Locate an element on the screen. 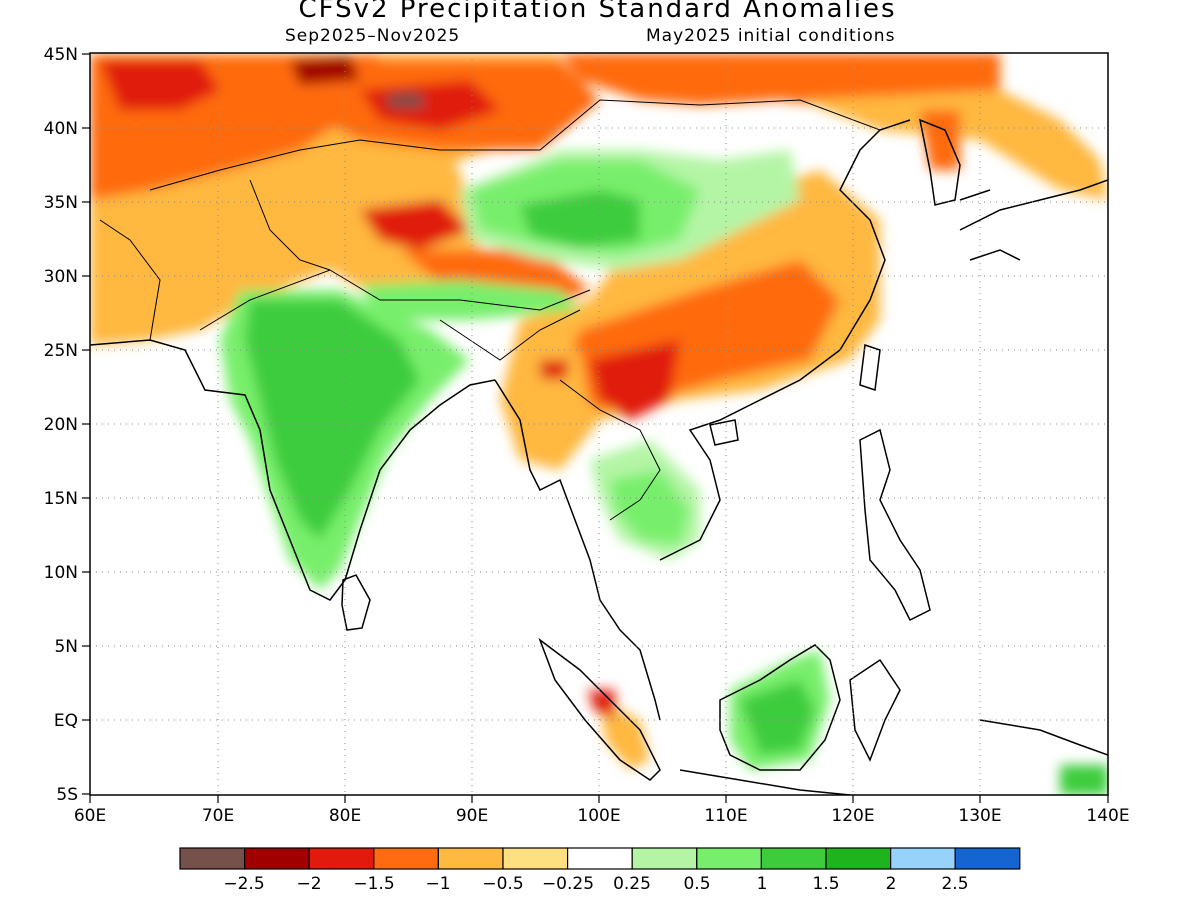  shade-himalaya-green is located at coordinates (470, 300).